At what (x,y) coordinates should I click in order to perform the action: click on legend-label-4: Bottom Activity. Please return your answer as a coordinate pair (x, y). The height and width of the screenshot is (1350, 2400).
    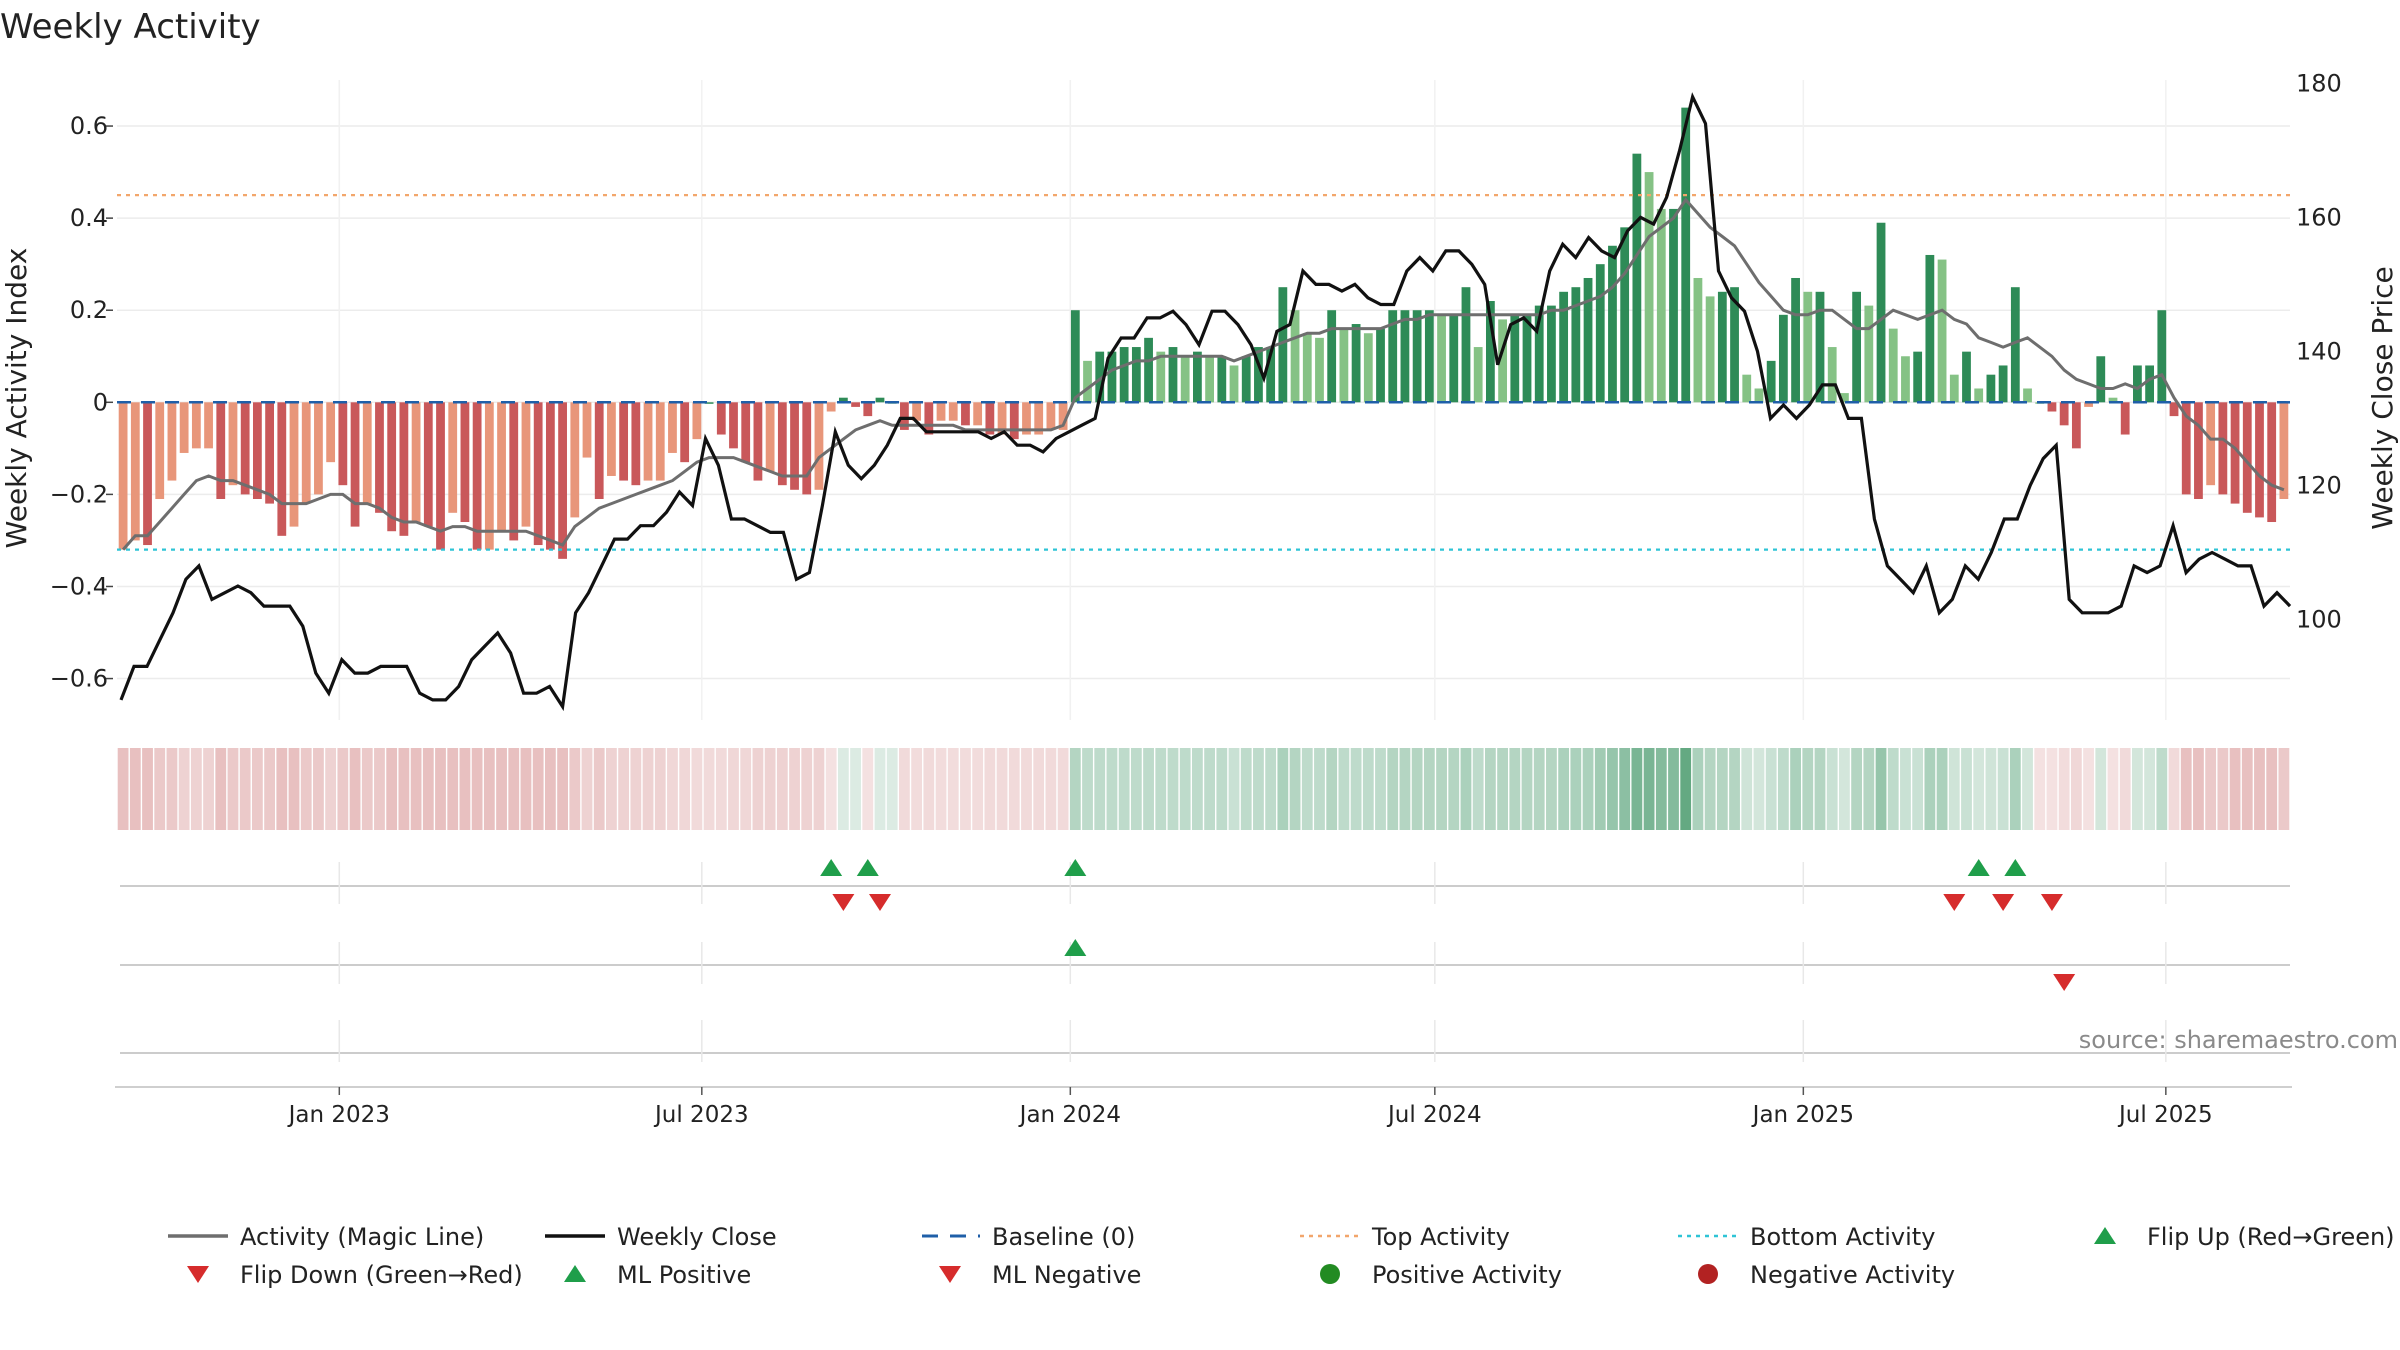
    Looking at the image, I should click on (1842, 1237).